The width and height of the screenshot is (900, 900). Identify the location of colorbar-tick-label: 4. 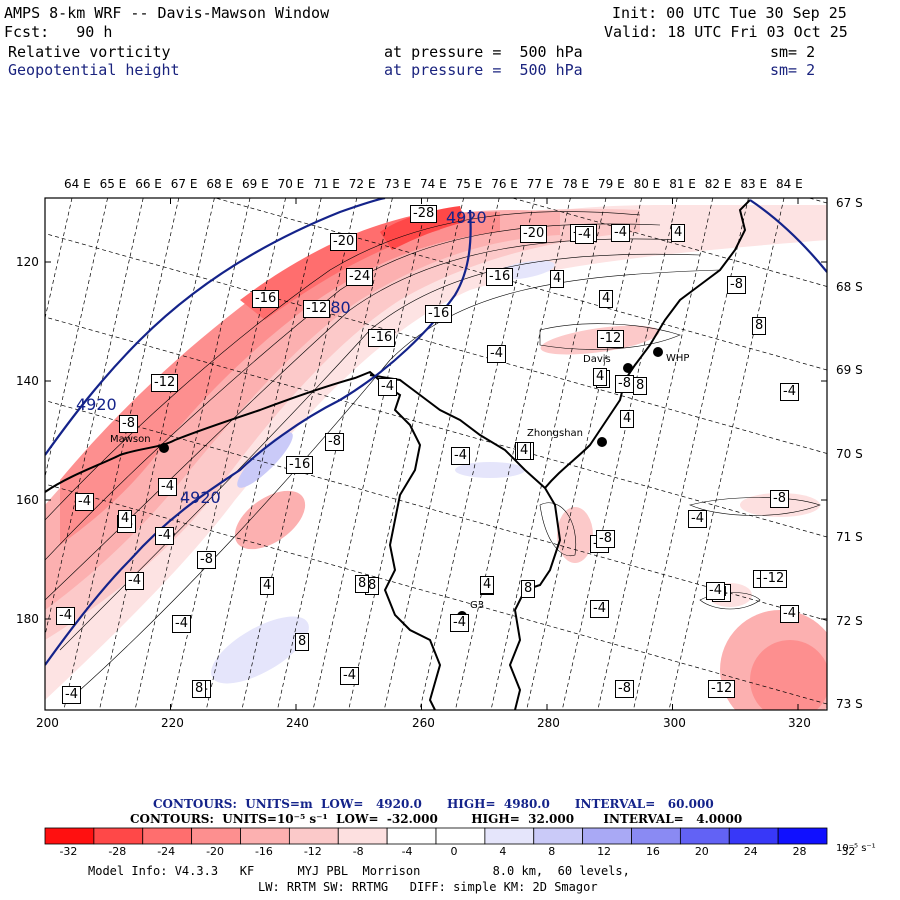
(503, 851).